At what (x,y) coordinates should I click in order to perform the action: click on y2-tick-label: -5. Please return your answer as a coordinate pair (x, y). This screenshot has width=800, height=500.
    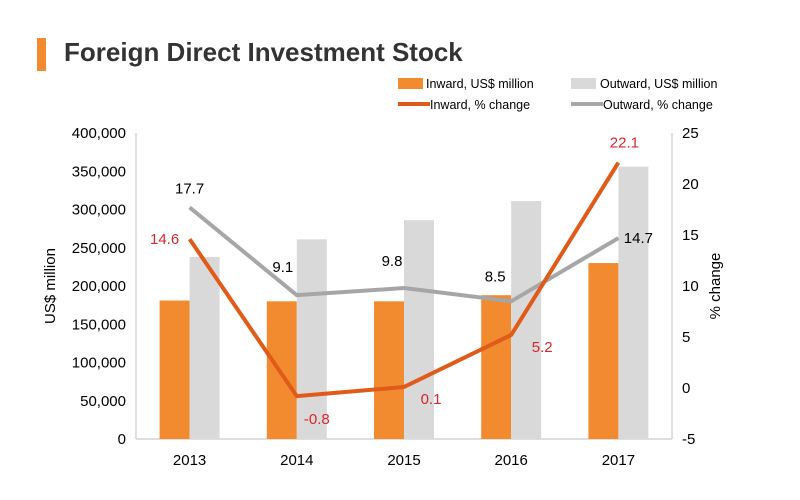
    Looking at the image, I should click on (688, 439).